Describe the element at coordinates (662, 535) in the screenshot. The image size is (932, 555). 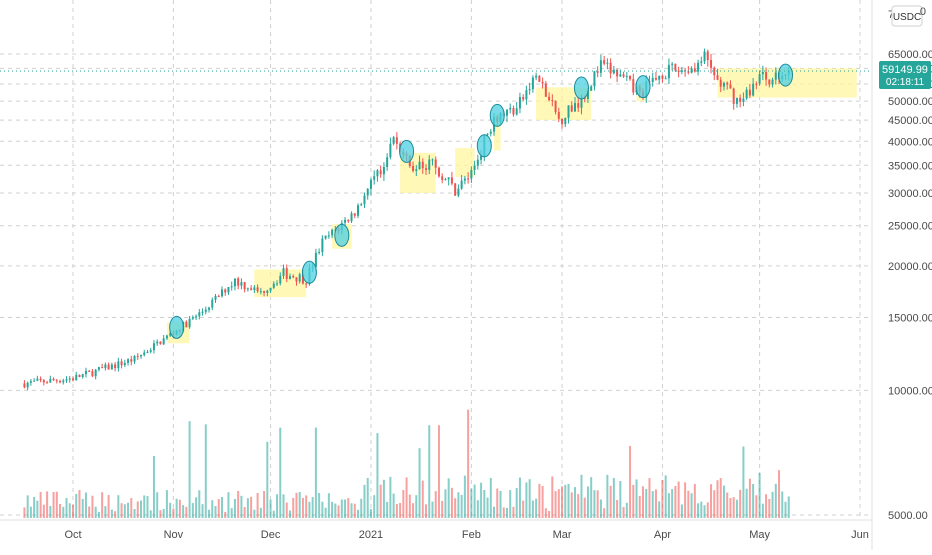
I see `x-tick-label: Apr` at that location.